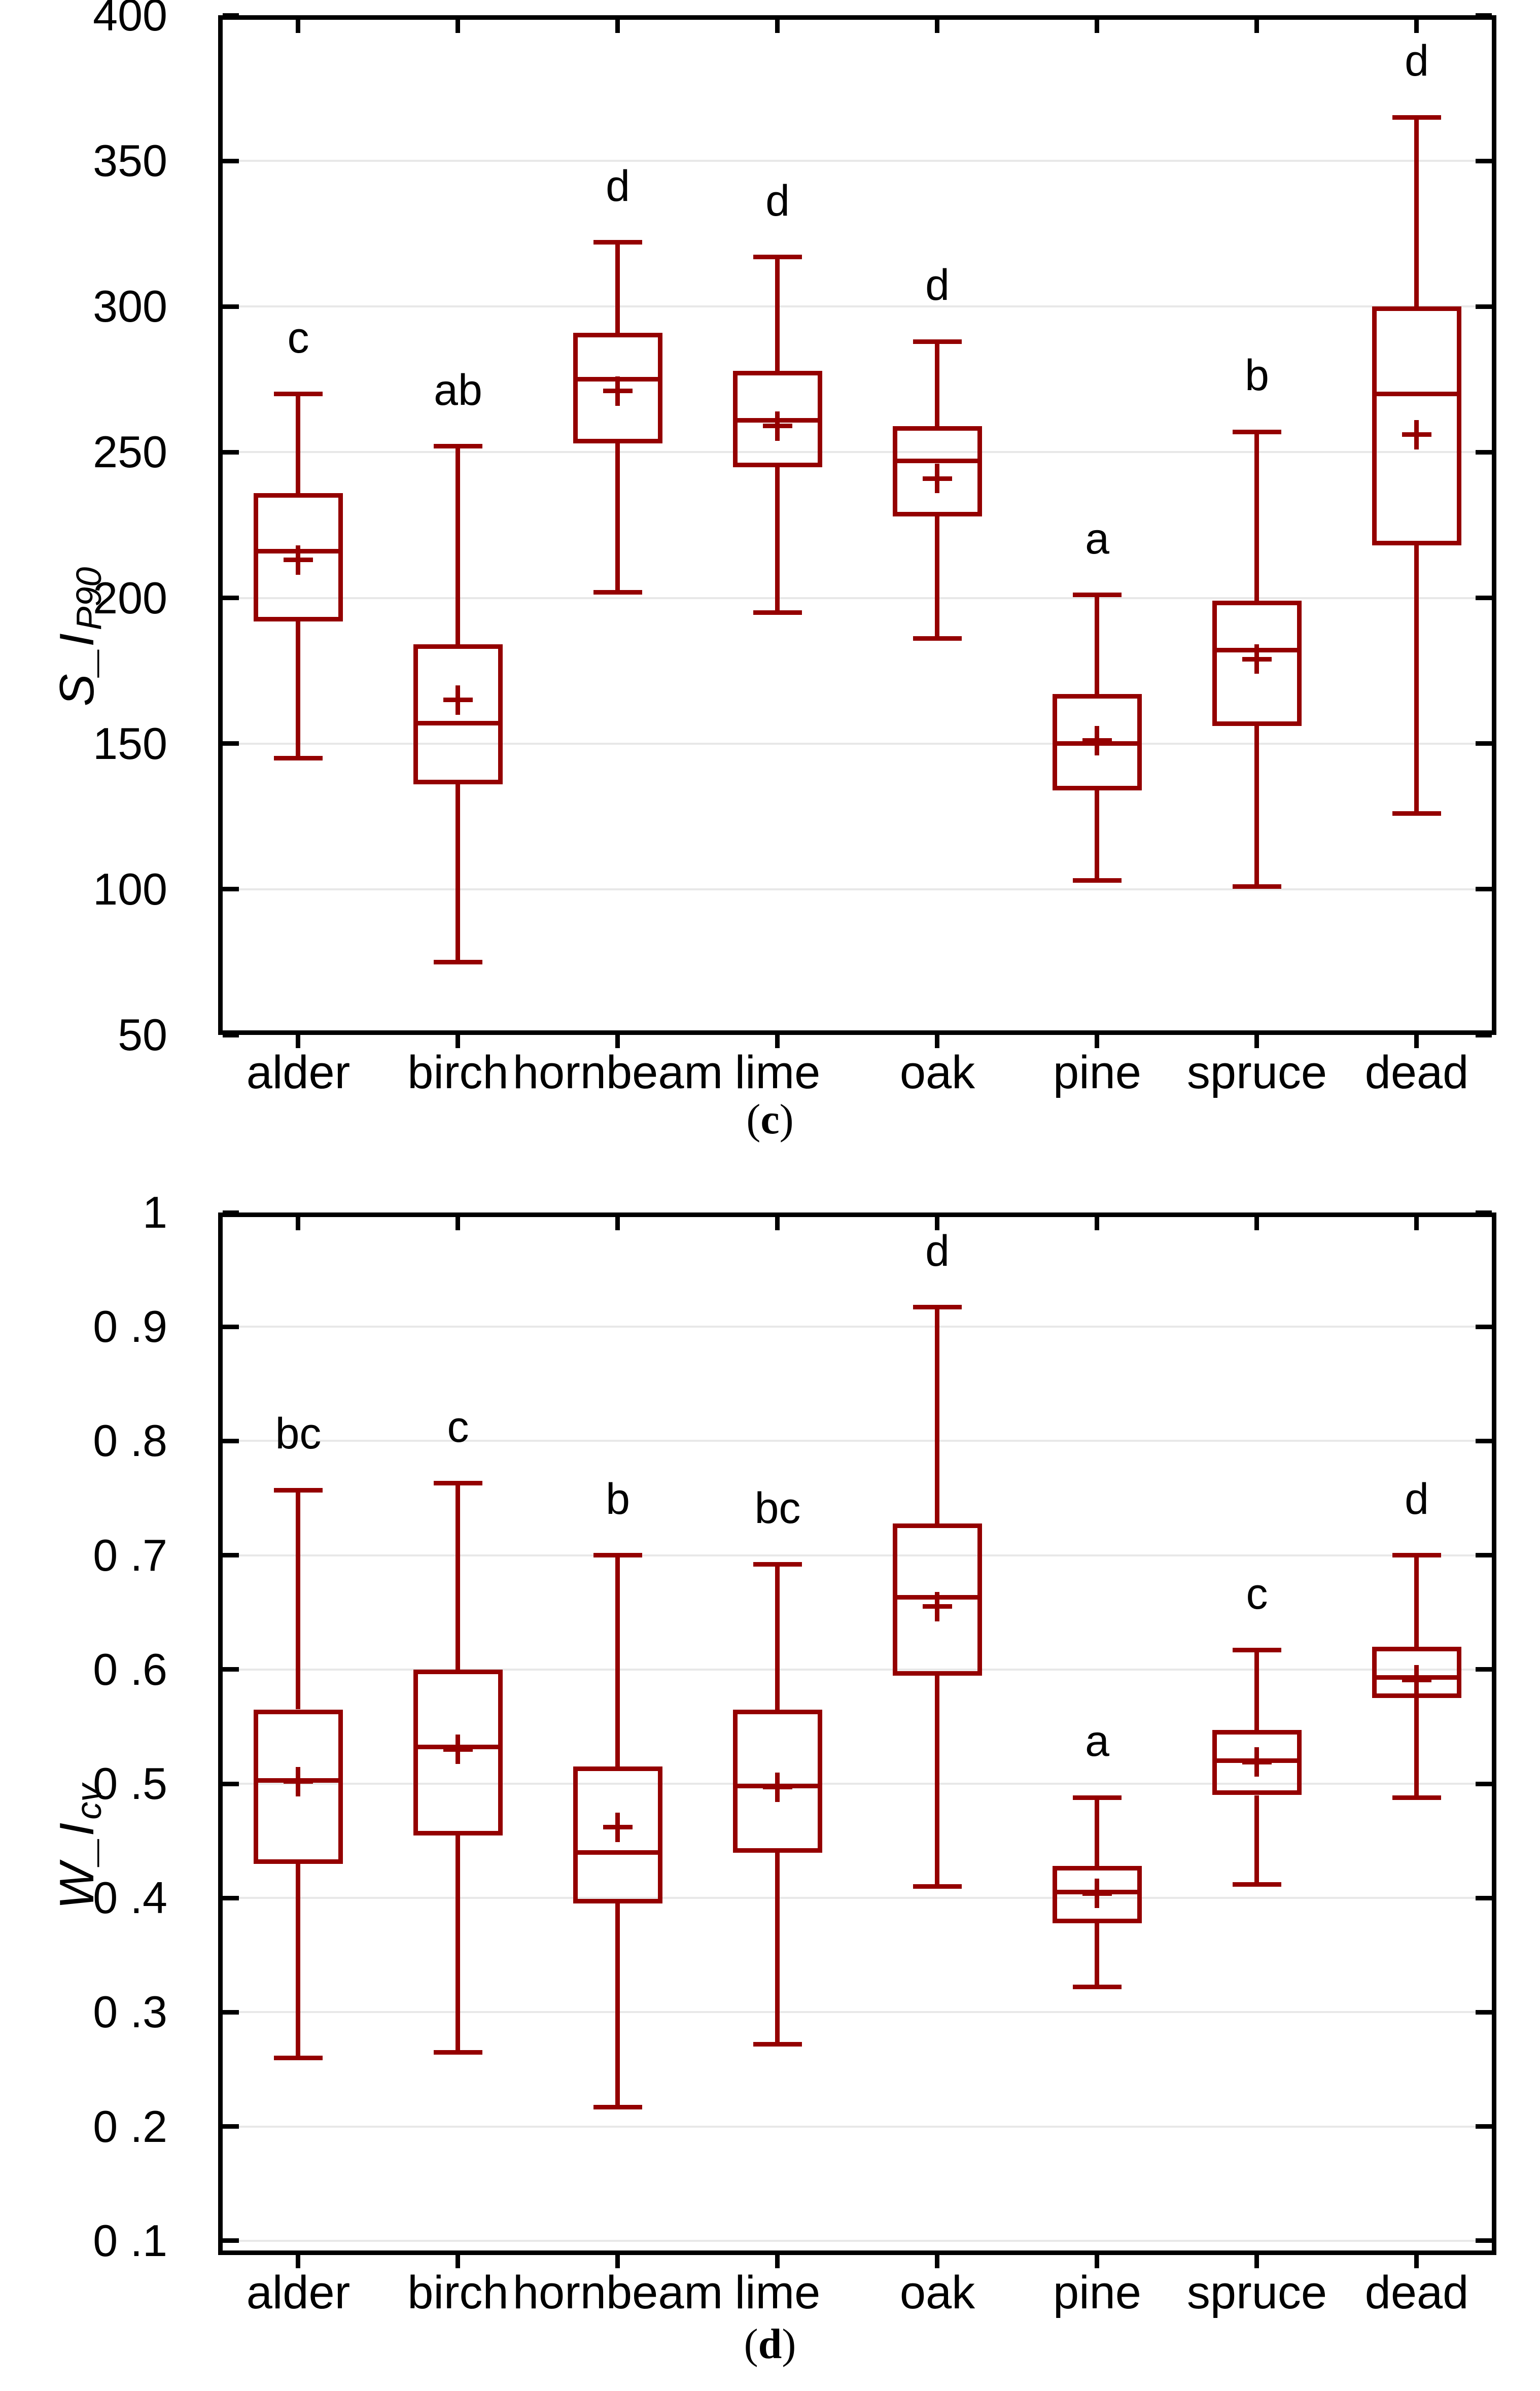 This screenshot has width=1540, height=2391. What do you see at coordinates (857, 1555) in the screenshot?
I see `gridline-d-0.7` at bounding box center [857, 1555].